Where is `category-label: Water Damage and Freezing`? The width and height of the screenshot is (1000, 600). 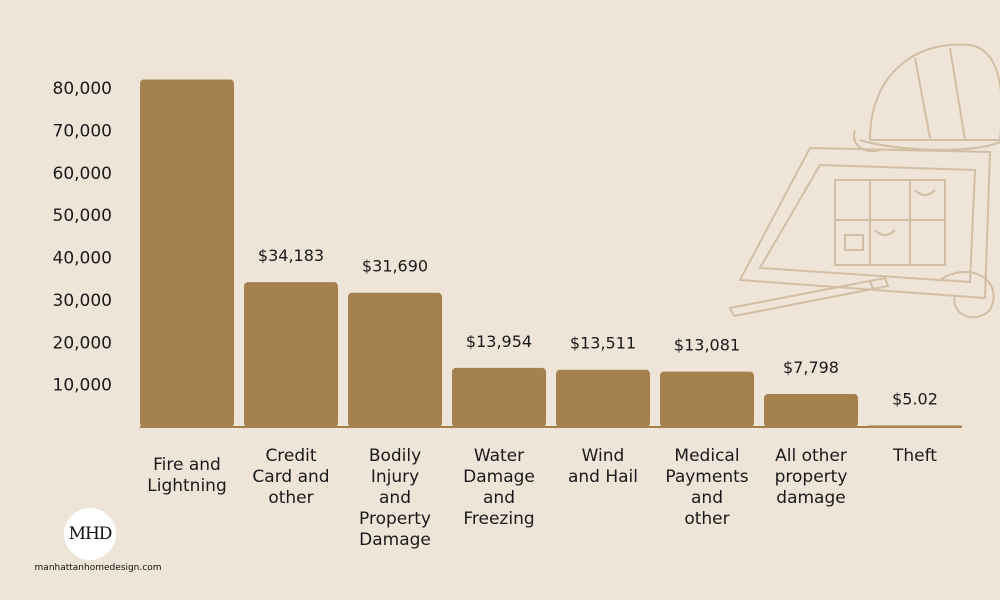 category-label: Water Damage and Freezing is located at coordinates (499, 487).